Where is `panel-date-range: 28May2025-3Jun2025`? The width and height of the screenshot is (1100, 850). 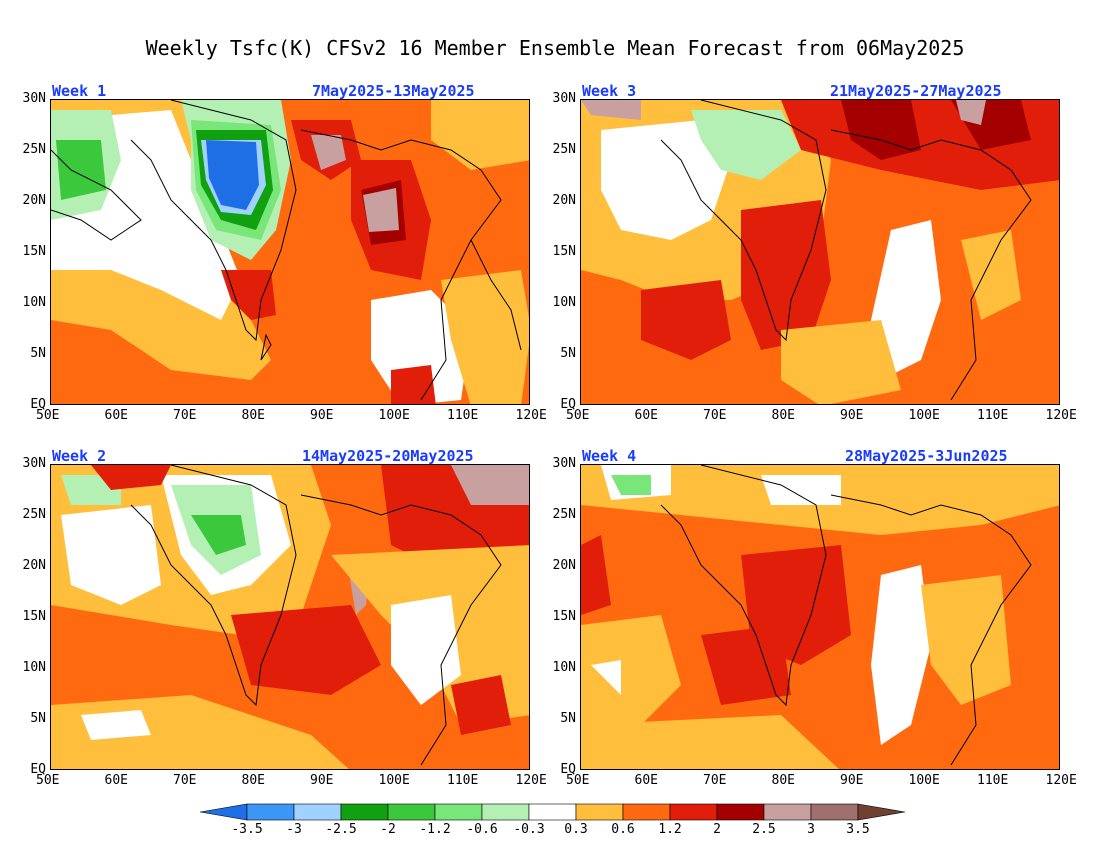 panel-date-range: 28May2025-3Jun2025 is located at coordinates (926, 456).